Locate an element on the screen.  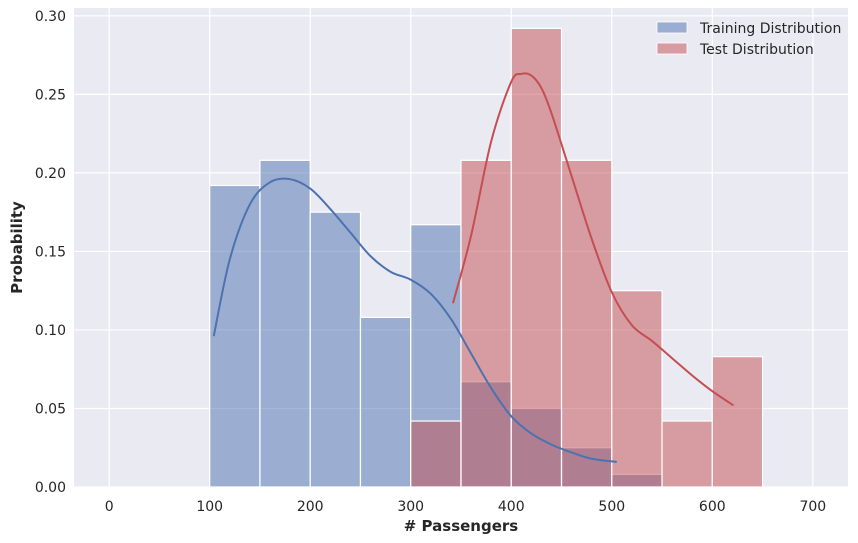
x-axis-label: # Passengers is located at coordinates (461, 526).